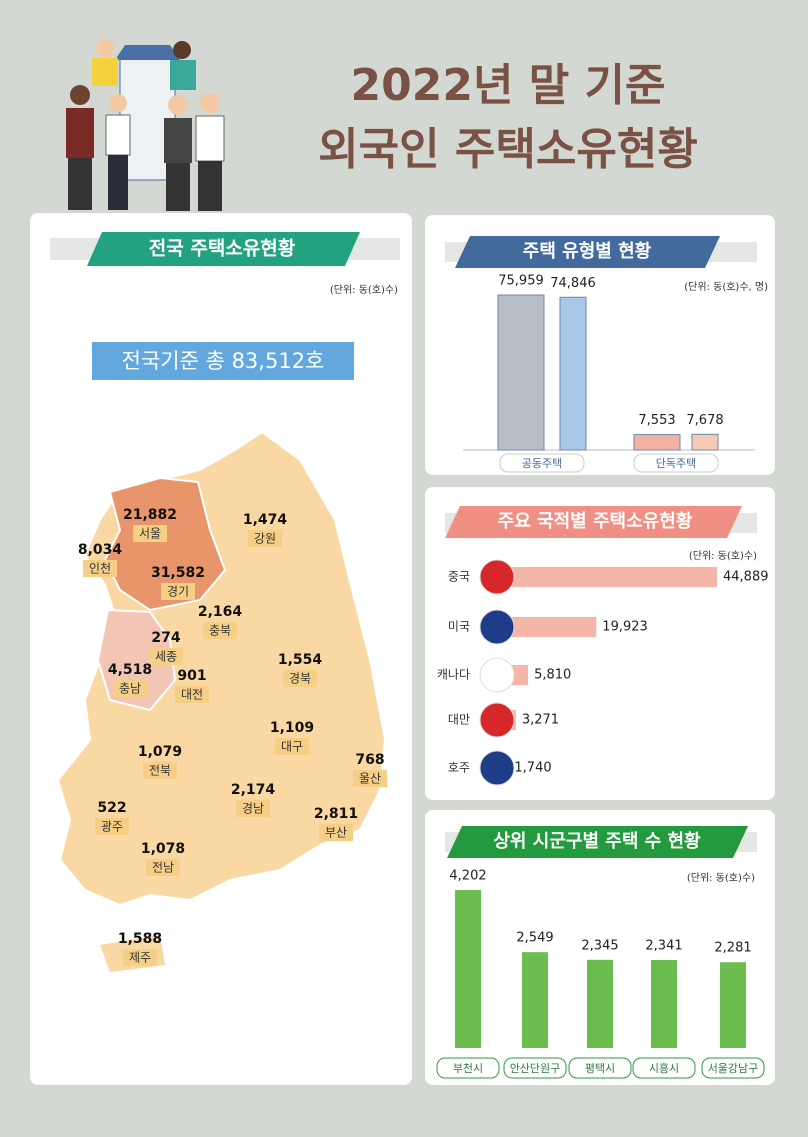  I want to click on panel-title: 전국 주택소유현황, so click(222, 248).